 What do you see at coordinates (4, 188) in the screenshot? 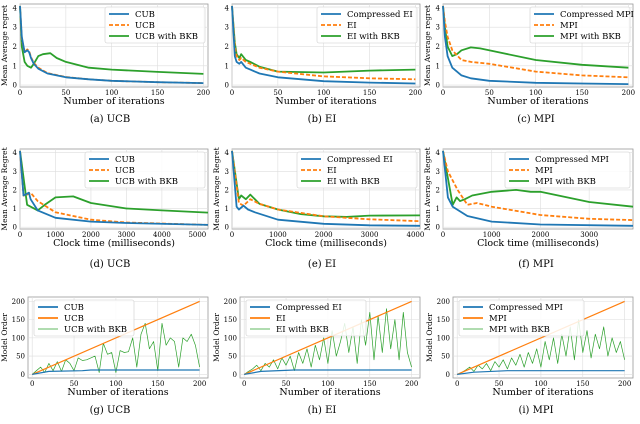
I see `y-axis-label: Mean Average Regret` at bounding box center [4, 188].